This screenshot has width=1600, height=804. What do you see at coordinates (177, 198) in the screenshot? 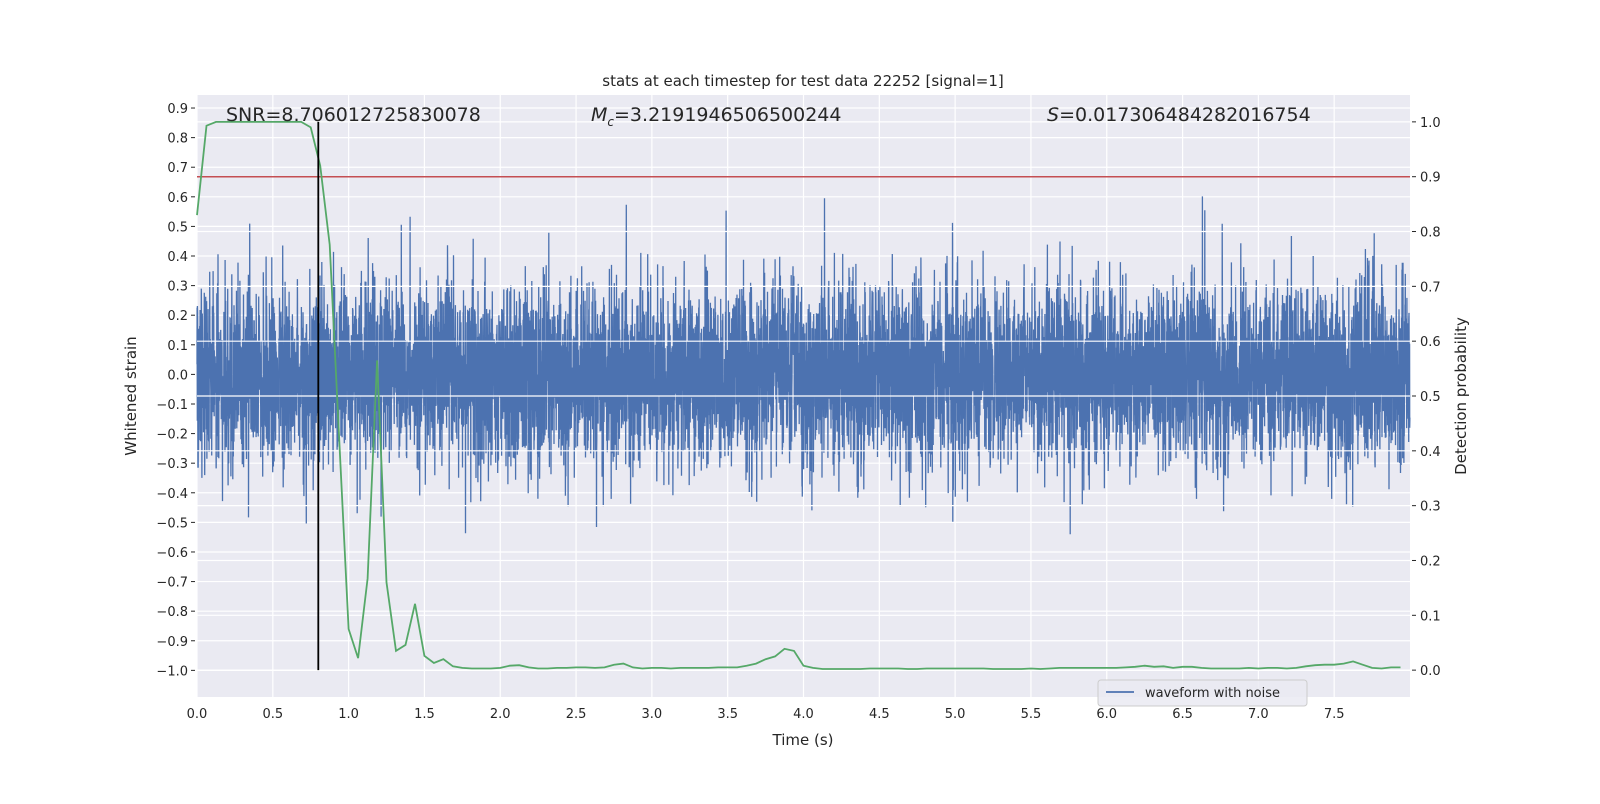
I see `y-left-tick-label: 0.6` at bounding box center [177, 198].